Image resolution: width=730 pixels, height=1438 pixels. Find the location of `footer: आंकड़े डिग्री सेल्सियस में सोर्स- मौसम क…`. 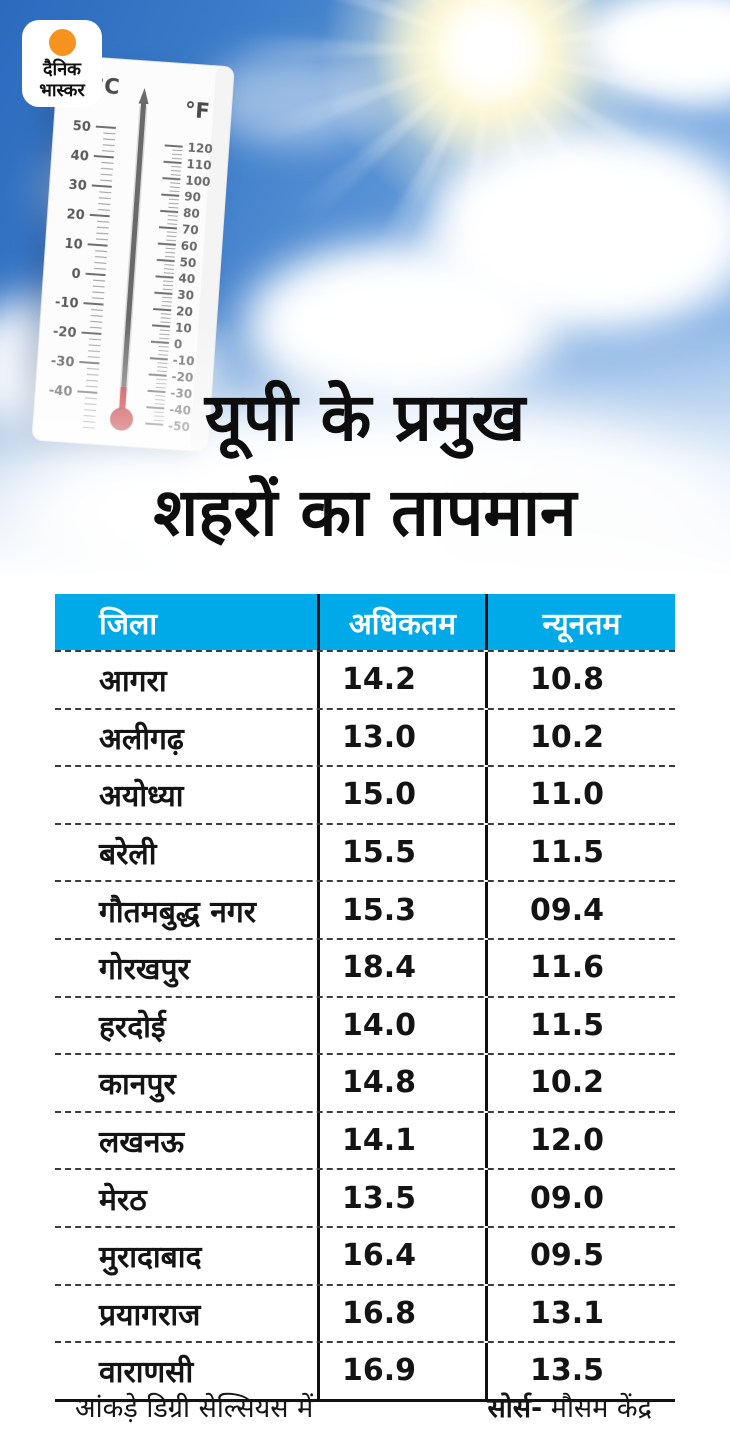

footer: आंकड़े डिग्री सेल्सियस में सोर्स- मौसम क… is located at coordinates (365, 1406).